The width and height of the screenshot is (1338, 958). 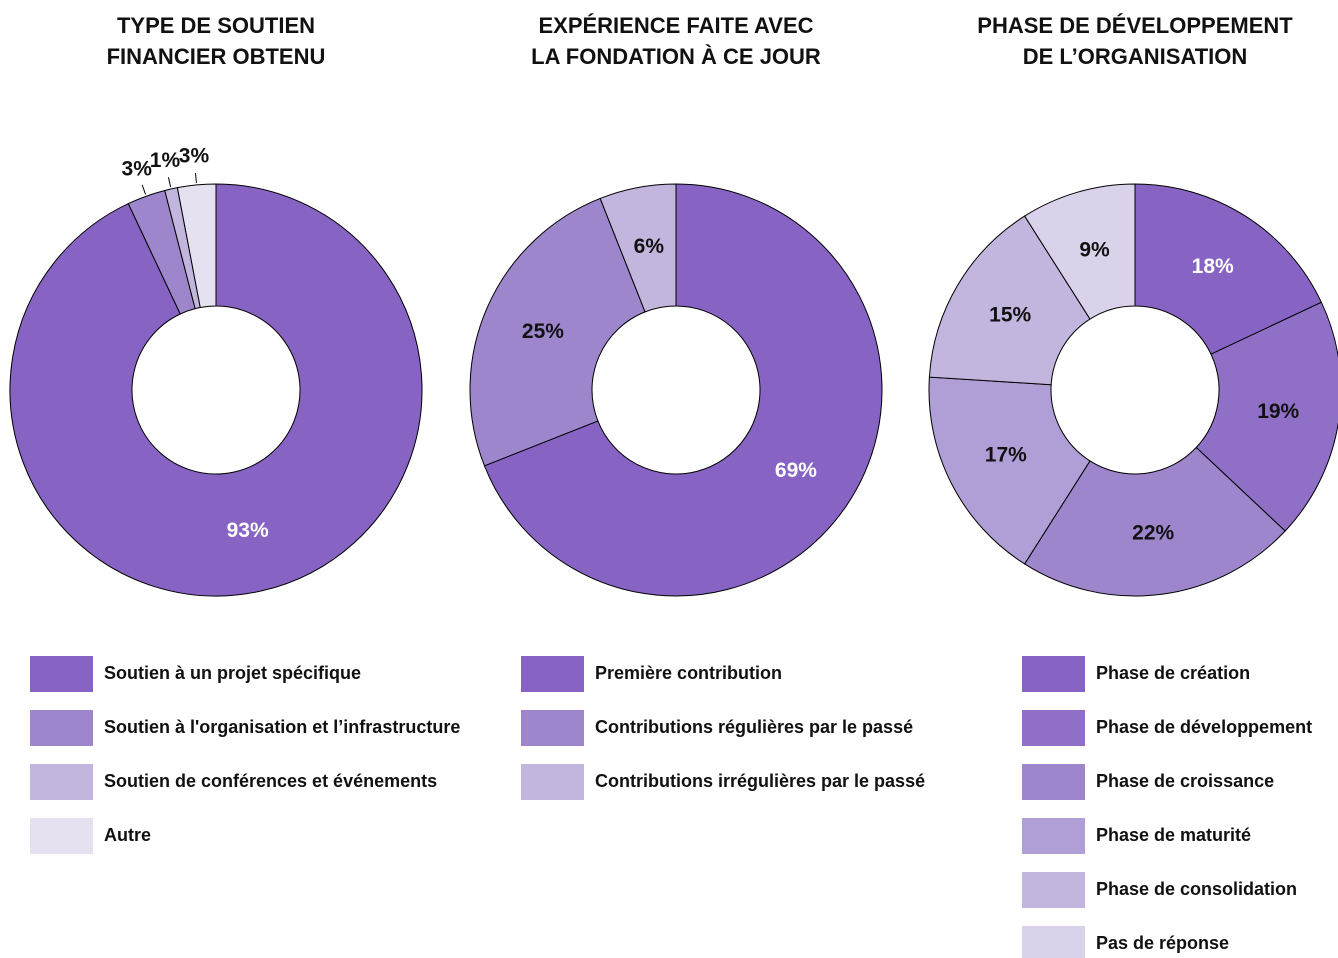 What do you see at coordinates (1006, 454) in the screenshot?
I see `value-label: 17%` at bounding box center [1006, 454].